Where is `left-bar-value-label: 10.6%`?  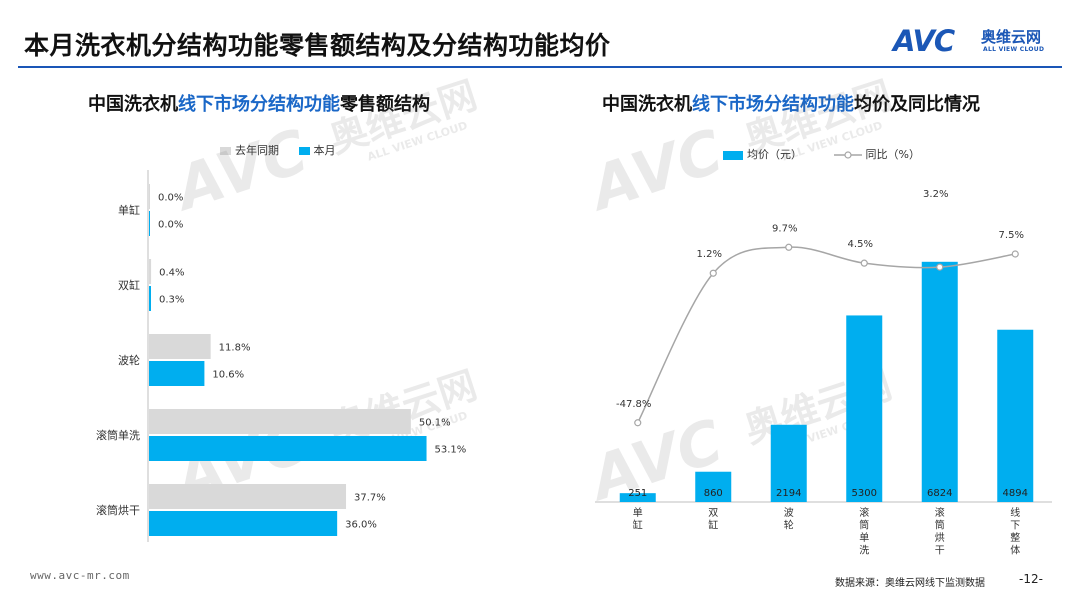 left-bar-value-label: 10.6% is located at coordinates (228, 375).